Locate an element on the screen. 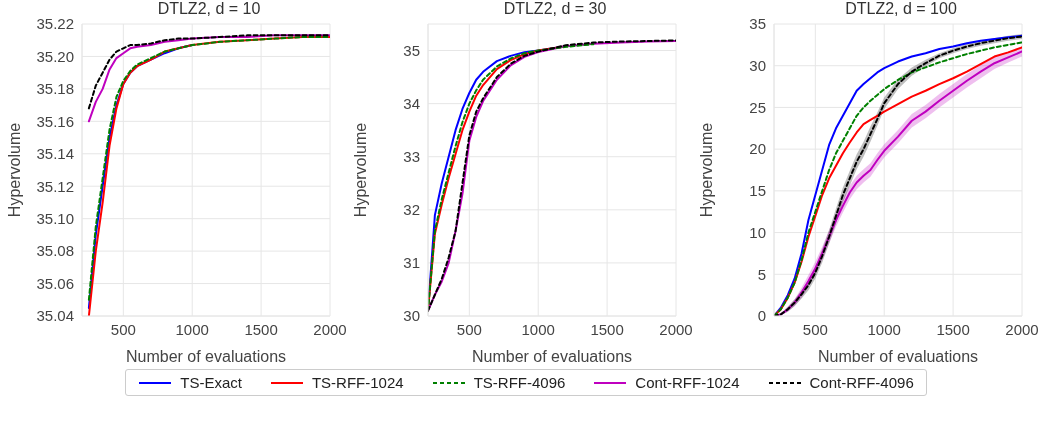  chart-title: DTLZ2, d = 10 is located at coordinates (209, 8).